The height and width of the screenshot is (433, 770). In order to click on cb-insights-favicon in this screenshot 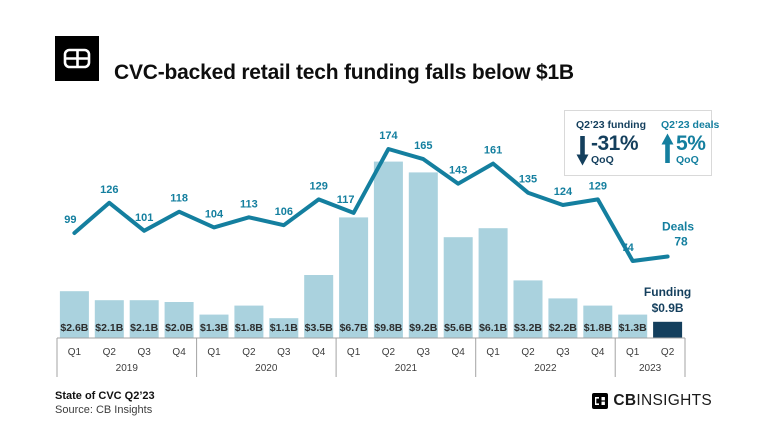, I will do `click(600, 401)`.